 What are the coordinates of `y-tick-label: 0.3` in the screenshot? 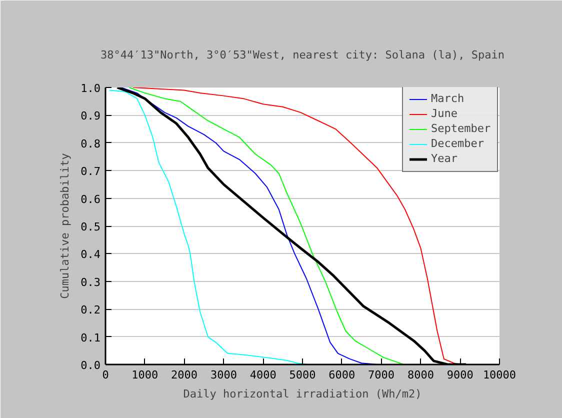 It's located at (90, 282).